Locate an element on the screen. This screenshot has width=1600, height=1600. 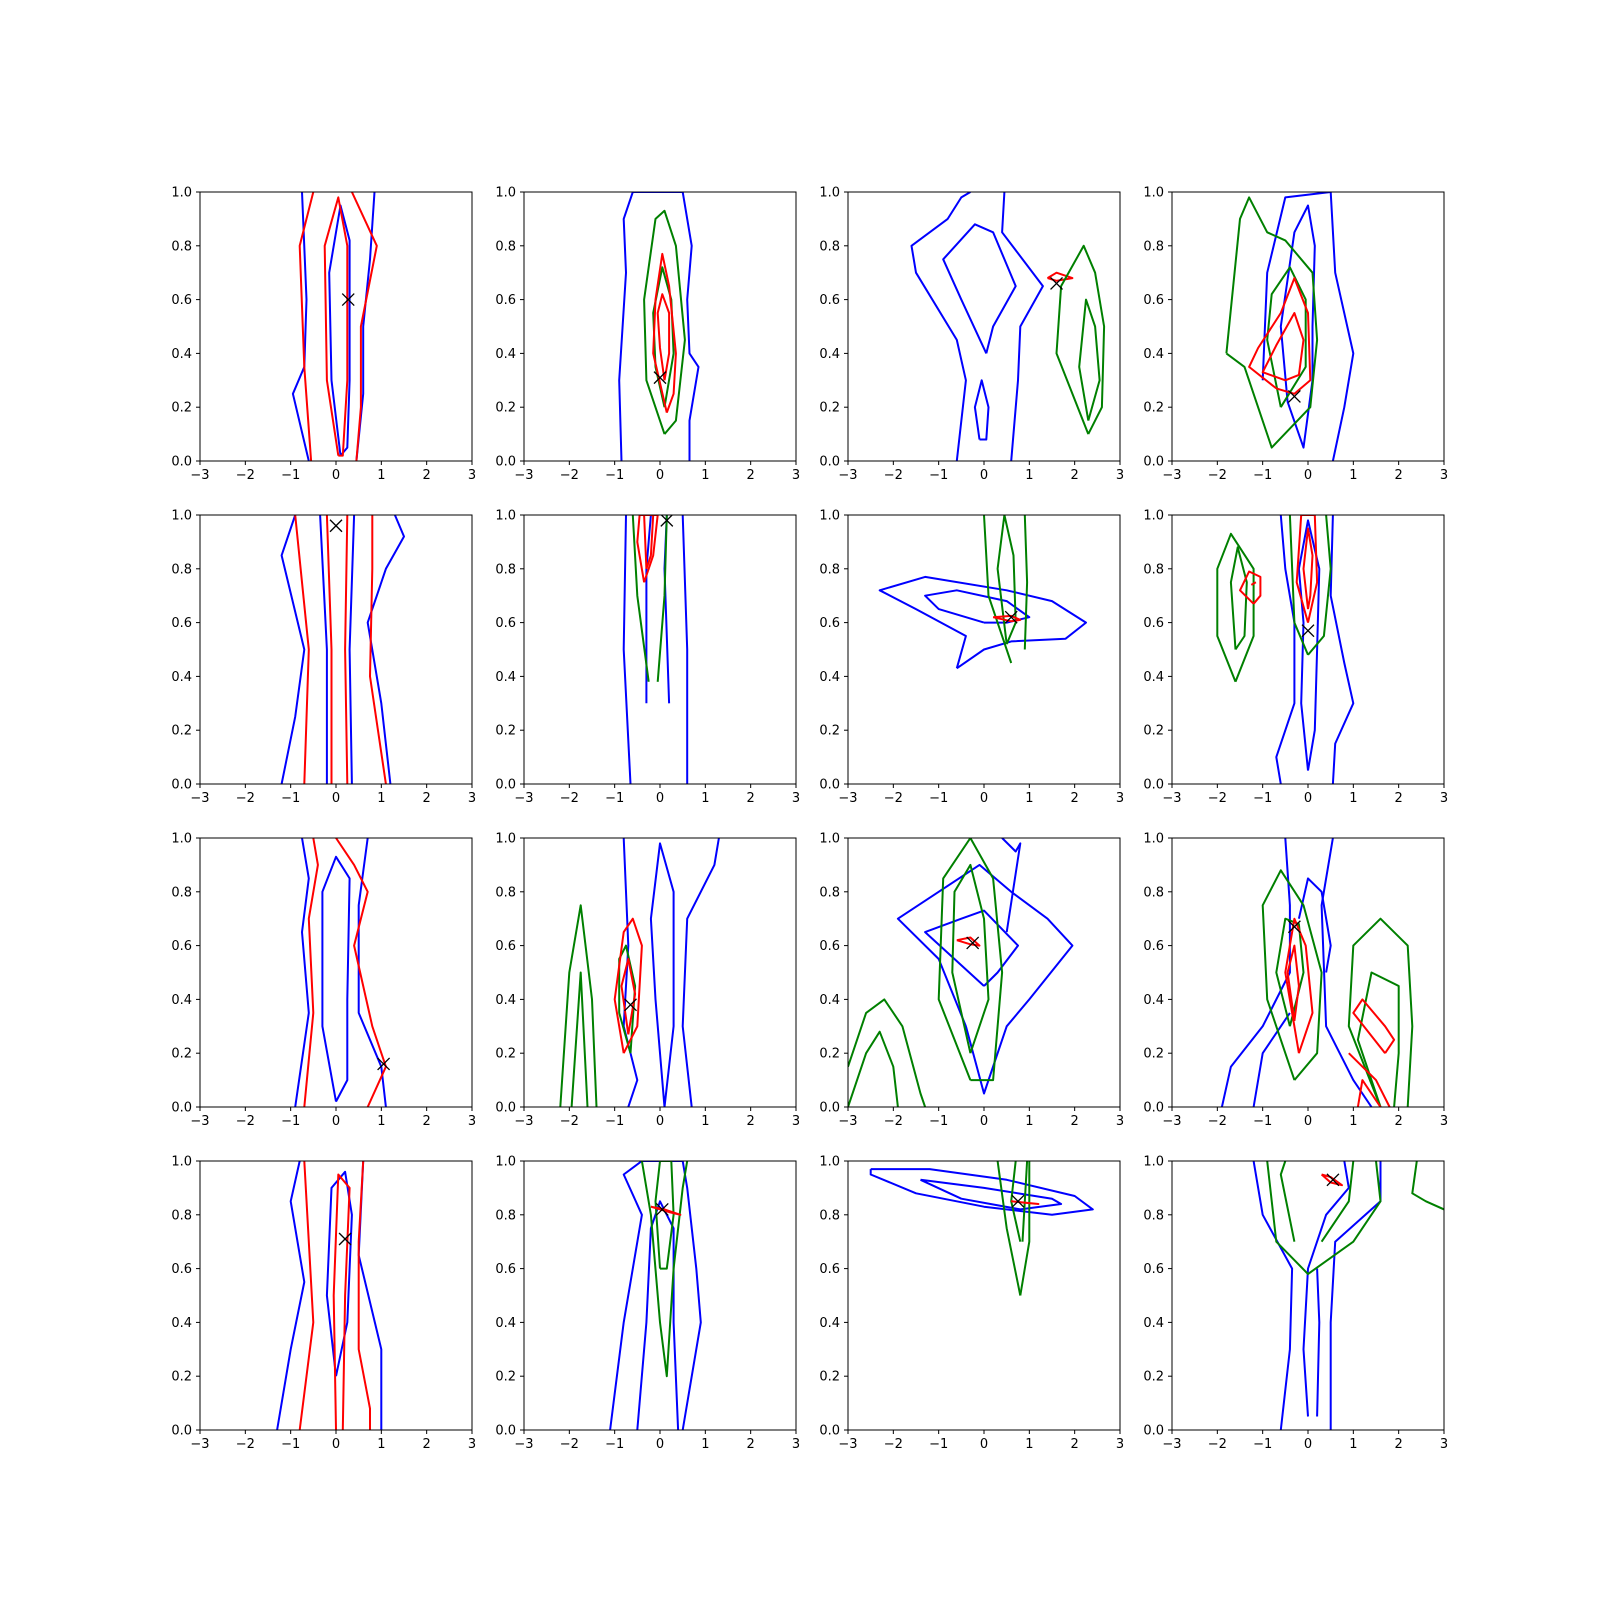
subplot-12: −3 −2 −1 0 1 2 3 0.0 0.2 0.4 0.6 0.8 1.0 is located at coordinates (1295, 981).